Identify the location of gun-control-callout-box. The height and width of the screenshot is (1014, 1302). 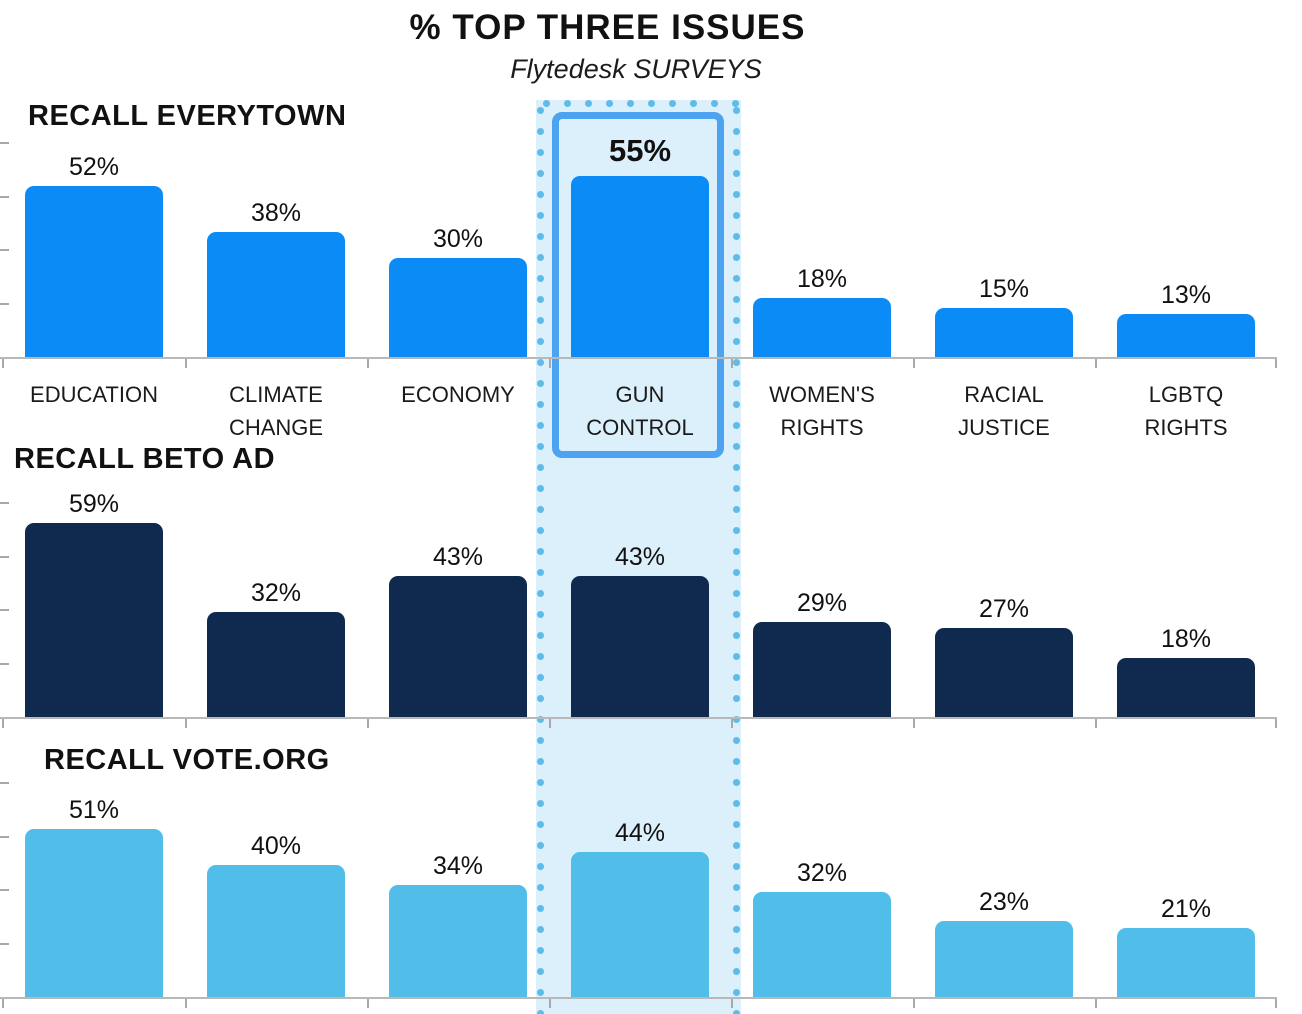
(638, 285).